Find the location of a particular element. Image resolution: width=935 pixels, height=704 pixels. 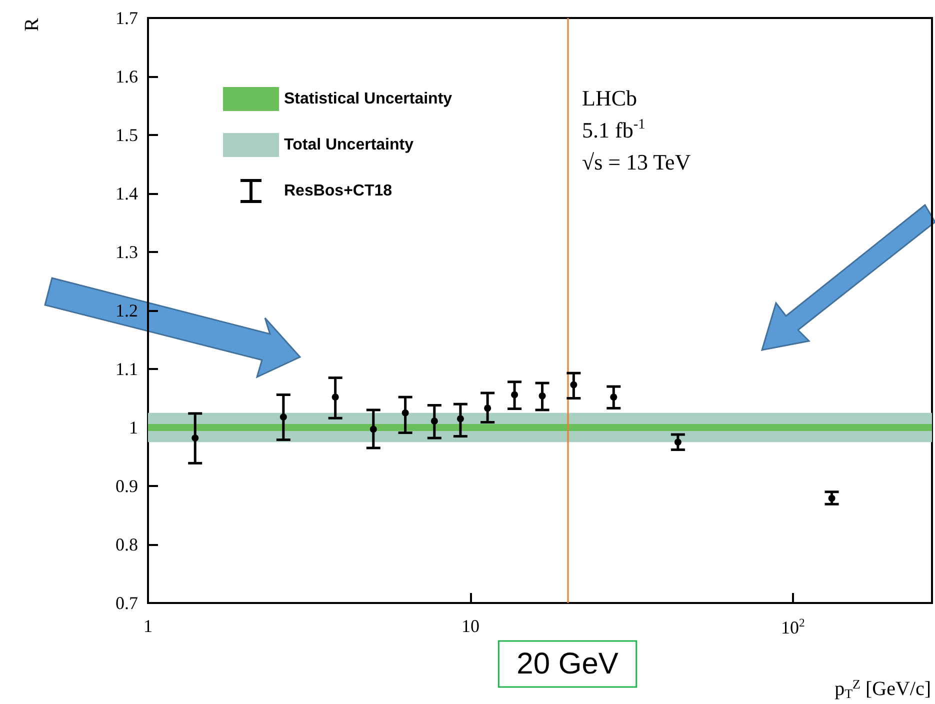

y-tick-label: 1.1 is located at coordinates (127, 369).